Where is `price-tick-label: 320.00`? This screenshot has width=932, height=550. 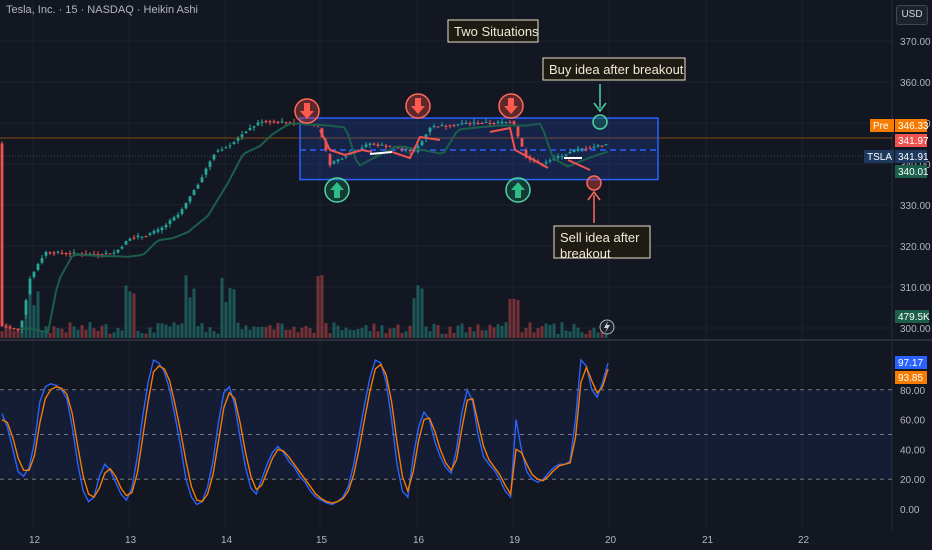 price-tick-label: 320.00 is located at coordinates (915, 247).